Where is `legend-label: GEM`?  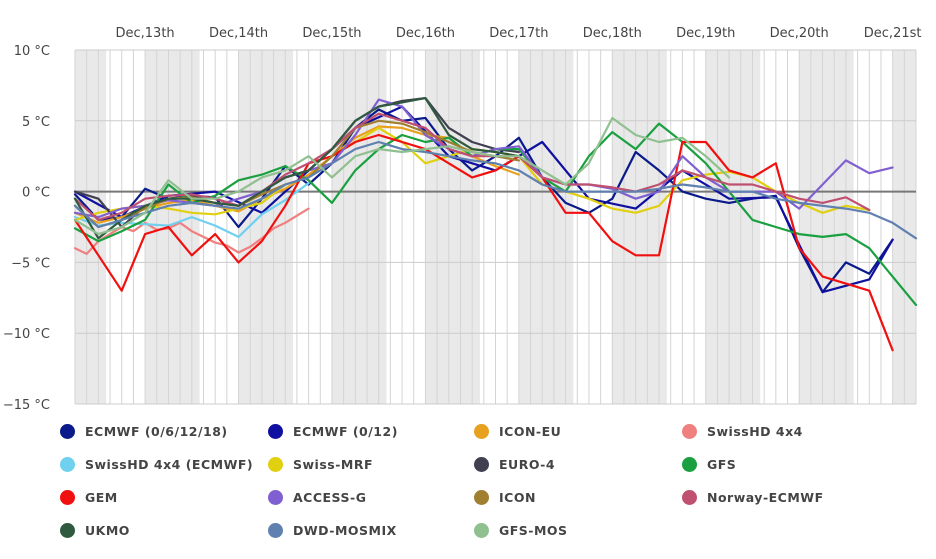
legend-label: GEM is located at coordinates (101, 497).